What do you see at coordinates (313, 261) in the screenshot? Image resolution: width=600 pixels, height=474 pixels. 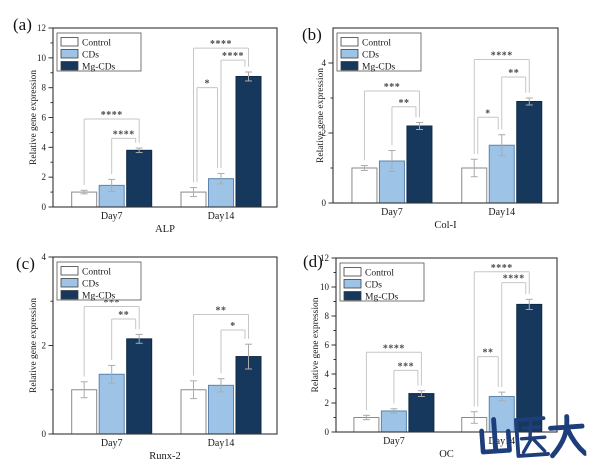 I see `panel-label-d: (d)` at bounding box center [313, 261].